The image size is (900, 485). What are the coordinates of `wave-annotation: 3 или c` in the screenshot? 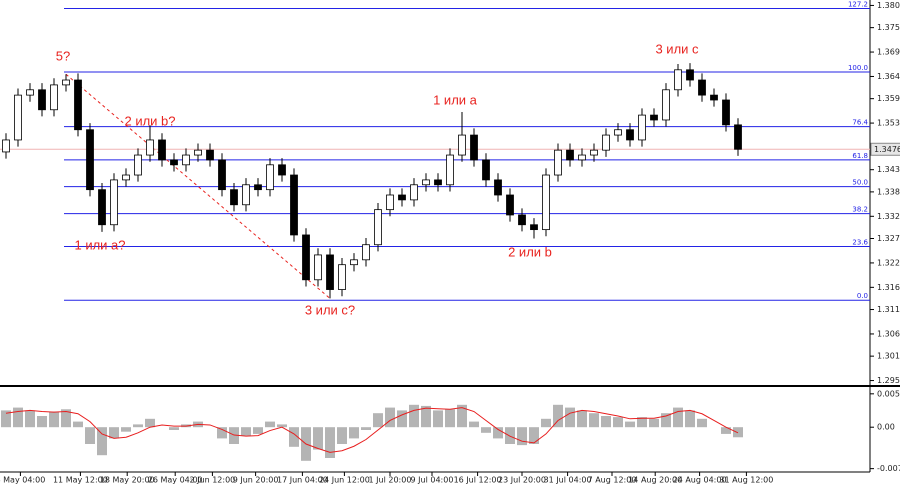 It's located at (677, 48).